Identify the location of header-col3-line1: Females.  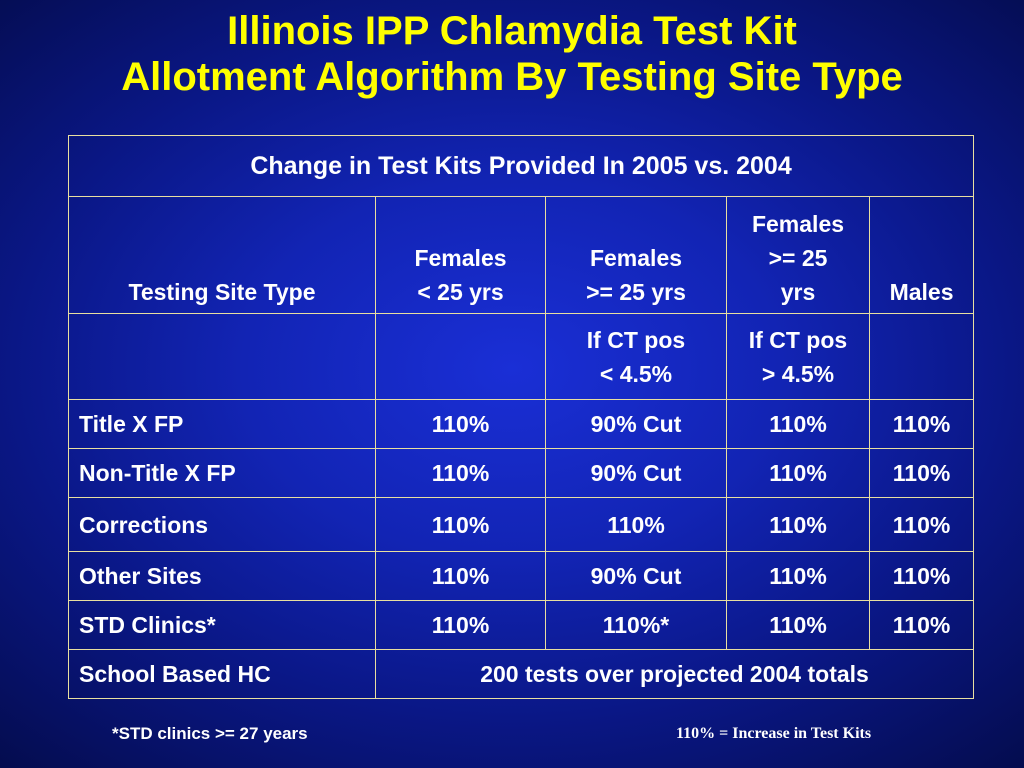
(798, 224).